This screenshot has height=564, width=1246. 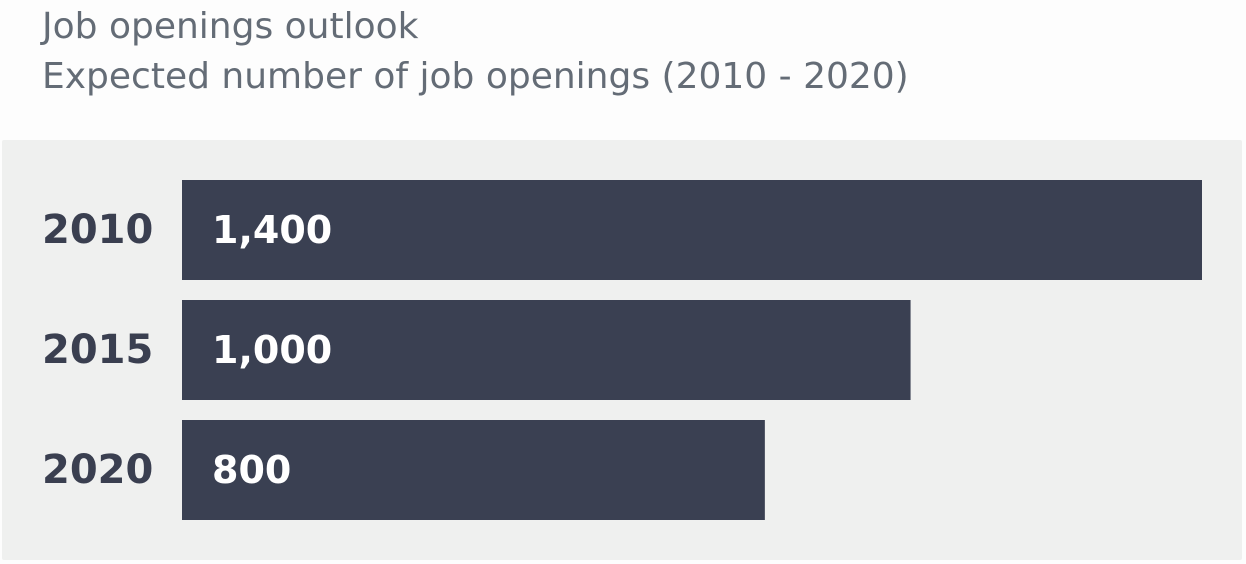 I want to click on category-label-2010: 2010, so click(x=97, y=230).